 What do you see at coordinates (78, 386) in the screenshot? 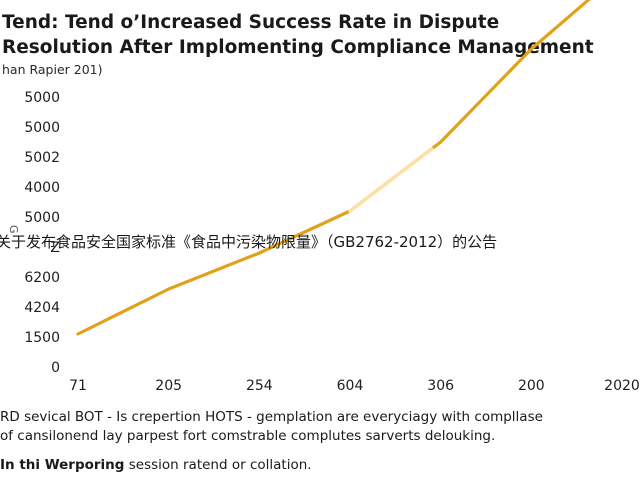
I see `x-tick-label: 71` at bounding box center [78, 386].